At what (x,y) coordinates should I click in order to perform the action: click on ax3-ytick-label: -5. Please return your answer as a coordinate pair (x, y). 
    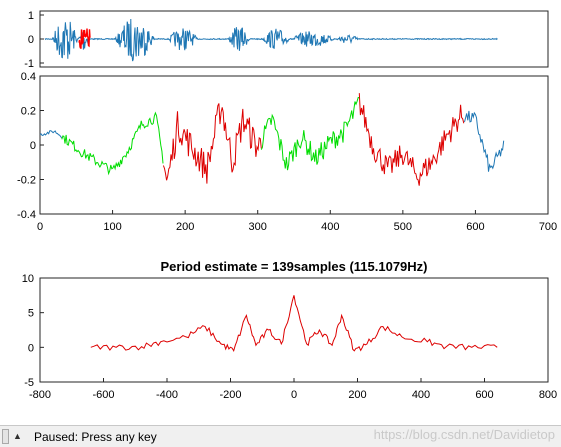
    Looking at the image, I should click on (29, 383).